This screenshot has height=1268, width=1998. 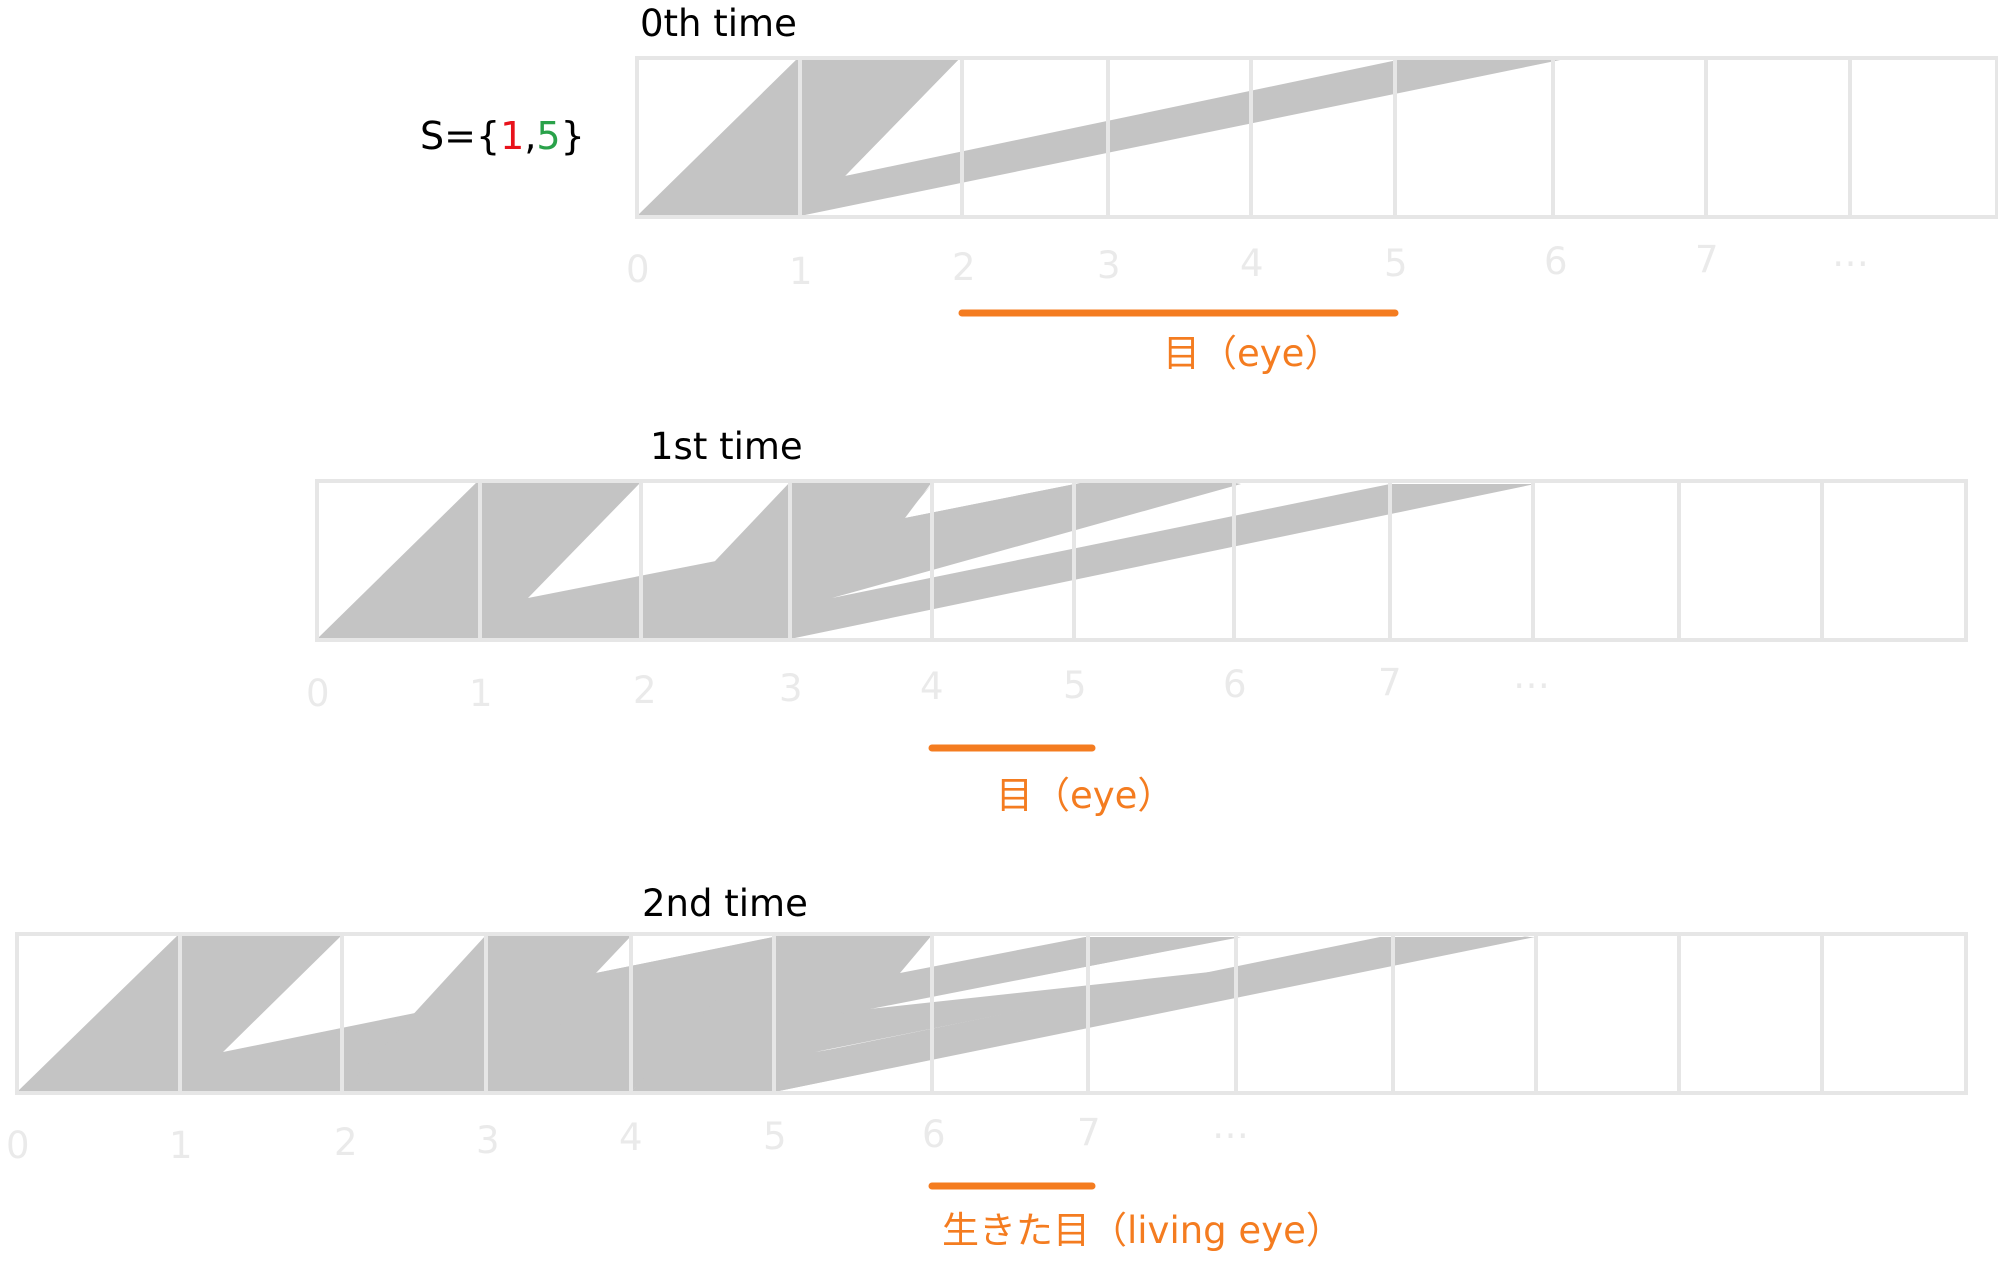 I want to click on set-prefix: S={, so click(x=460, y=136).